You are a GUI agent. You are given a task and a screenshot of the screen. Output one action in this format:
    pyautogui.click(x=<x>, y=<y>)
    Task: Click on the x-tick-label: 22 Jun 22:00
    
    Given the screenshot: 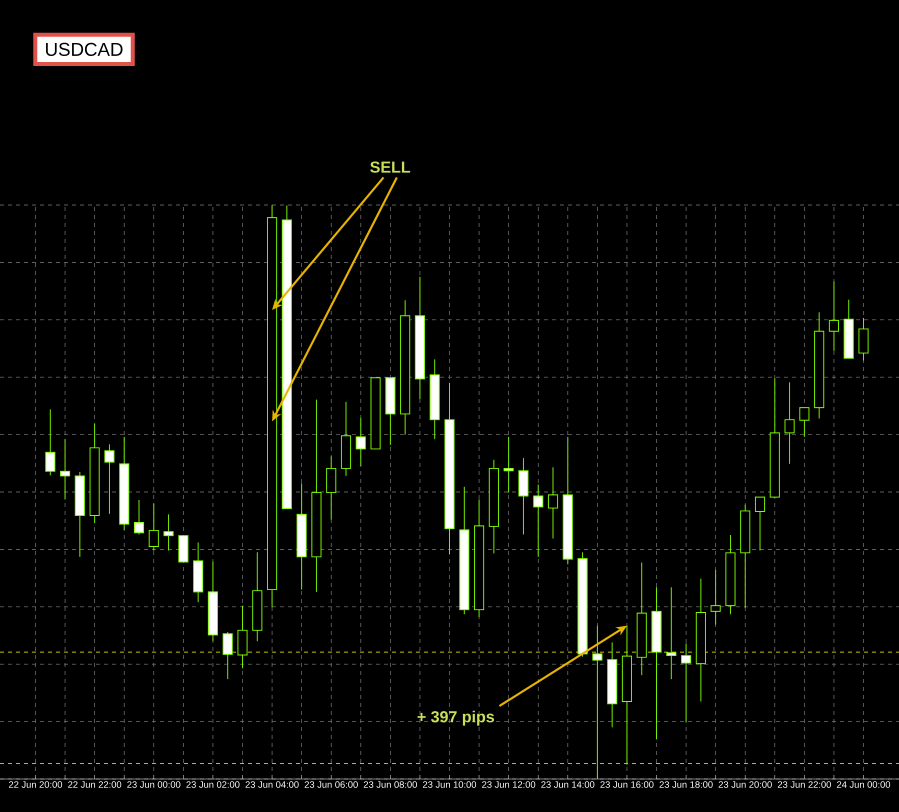 What is the action you would take?
    pyautogui.click(x=95, y=784)
    